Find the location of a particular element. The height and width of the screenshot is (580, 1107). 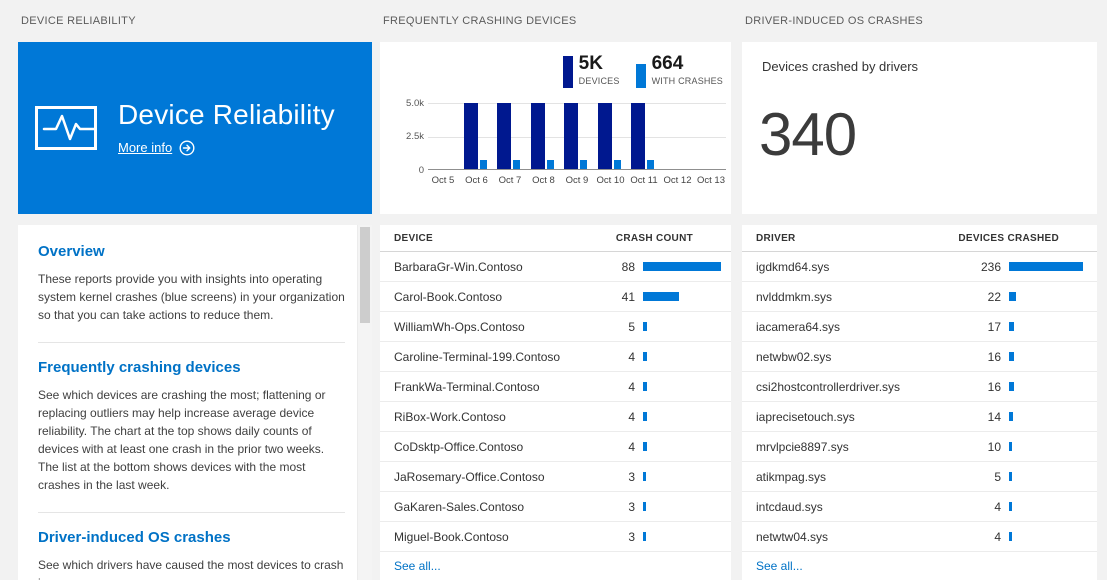

legend-value: 664 is located at coordinates (667, 63).